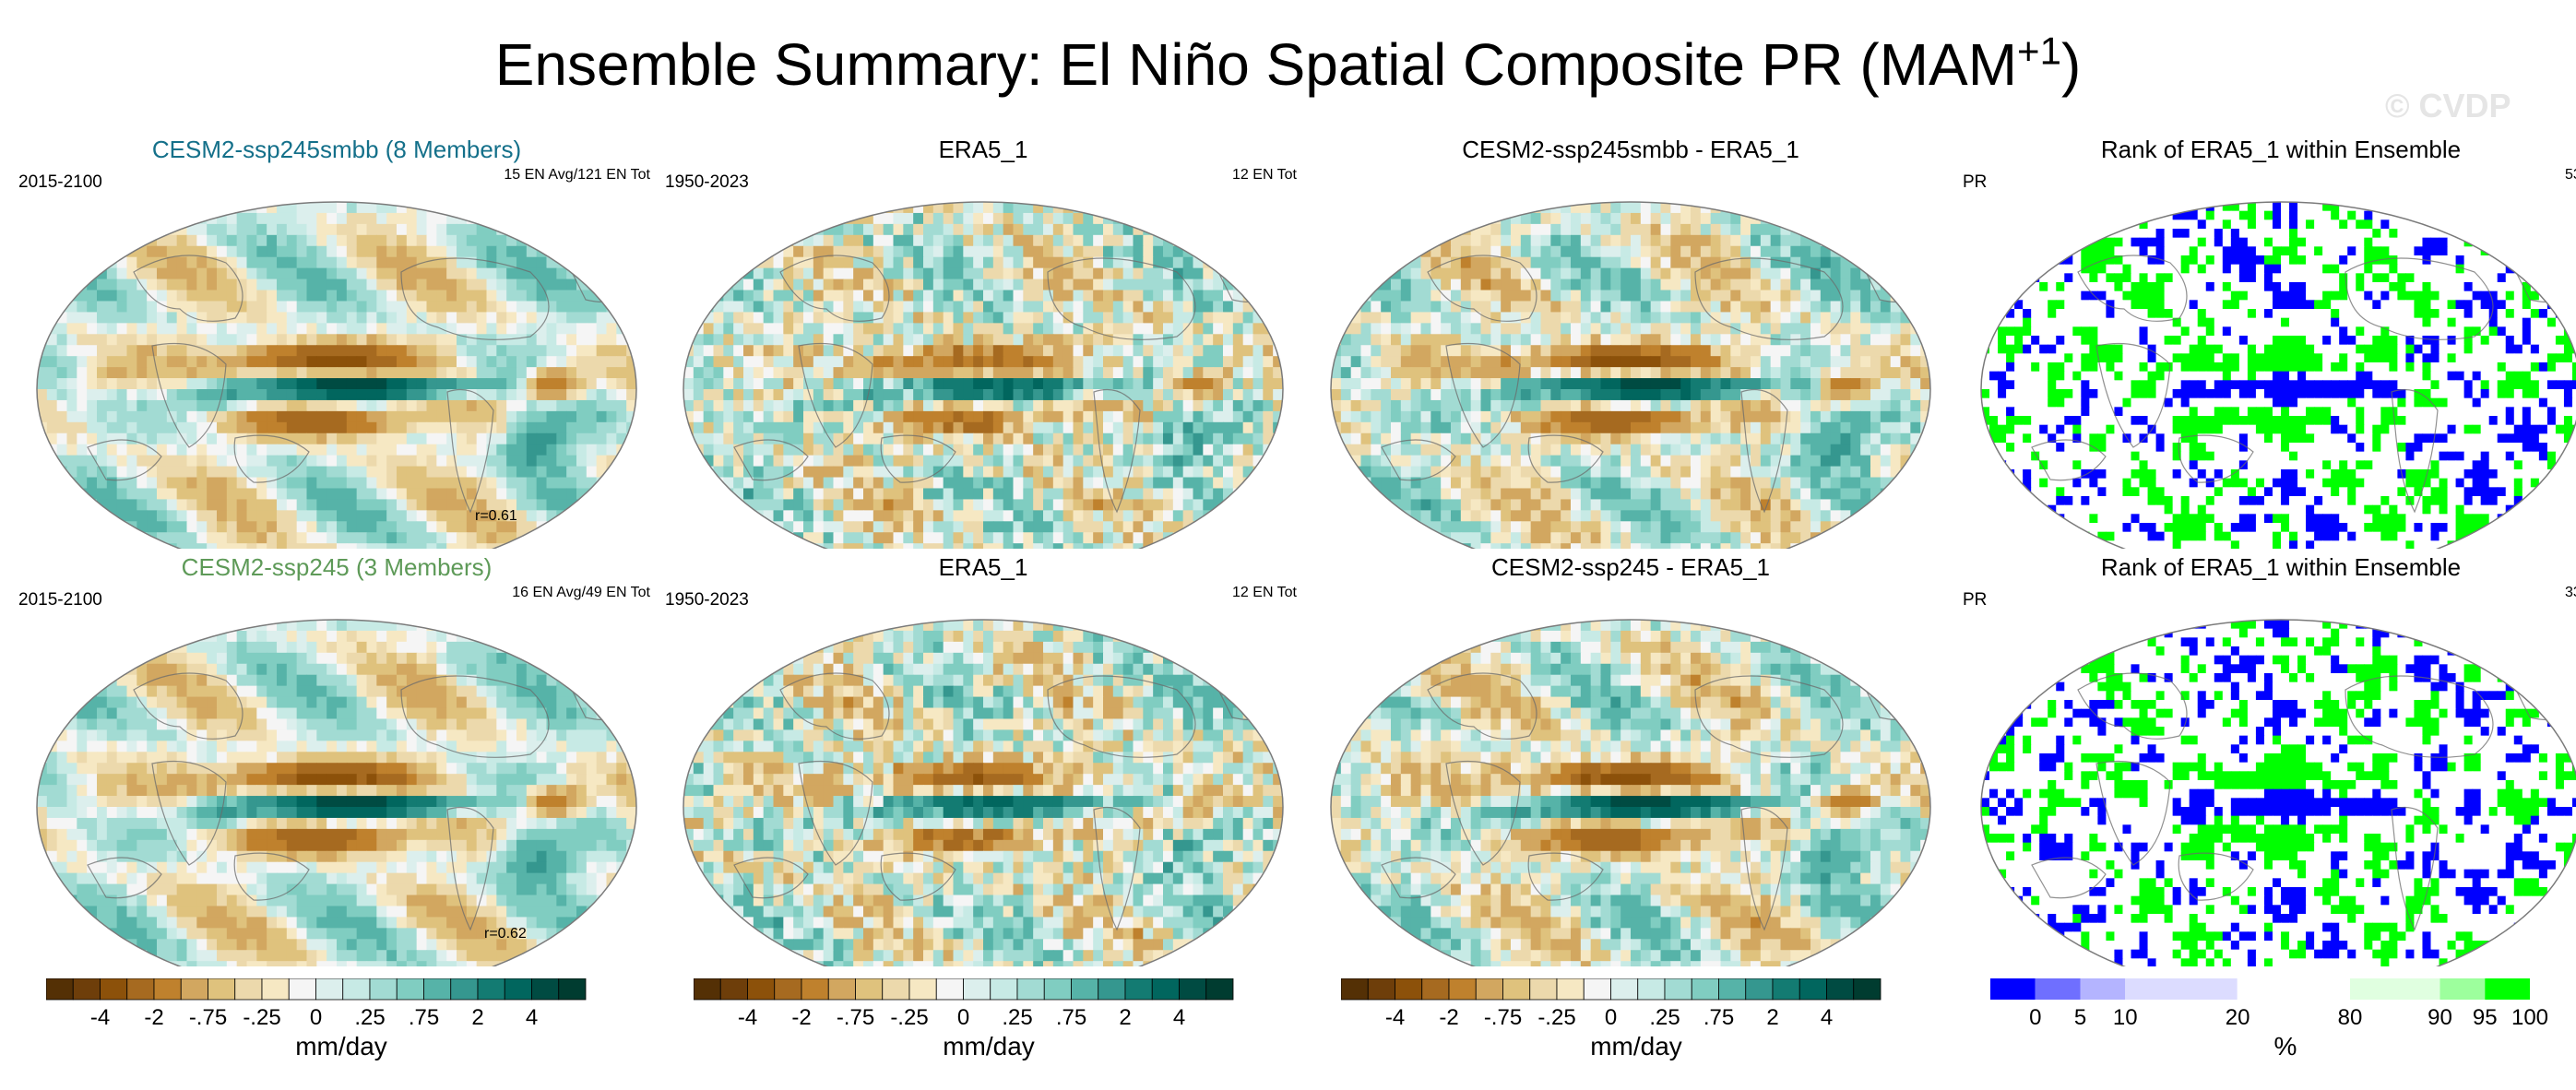 The height and width of the screenshot is (1090, 2576). What do you see at coordinates (337, 567) in the screenshot?
I see `panel-title-ensemble: CESM2-ssp245 (3 Members)` at bounding box center [337, 567].